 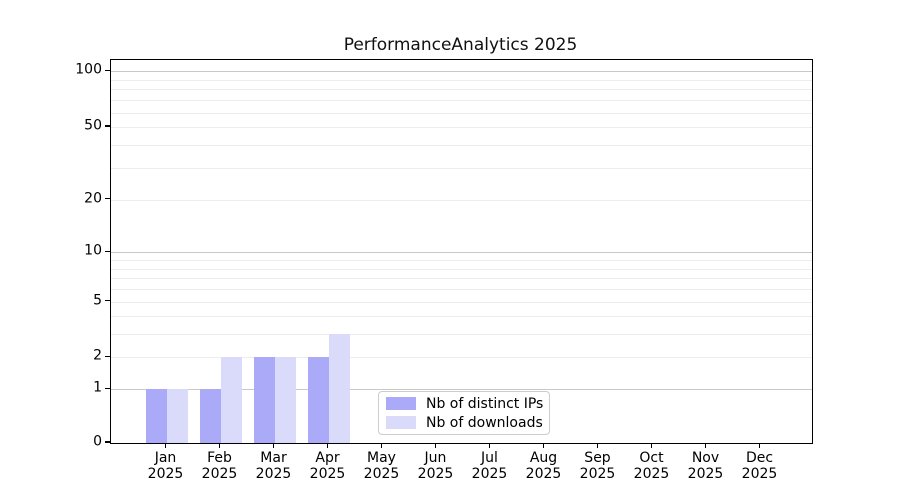 I want to click on legend: Nb of distinct IPs Nb of downloads, so click(x=464, y=413).